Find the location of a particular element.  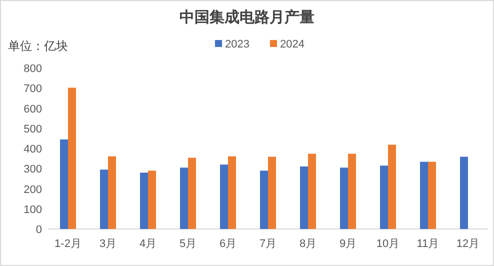

x-tick-label: 1-2月 is located at coordinates (68, 244).